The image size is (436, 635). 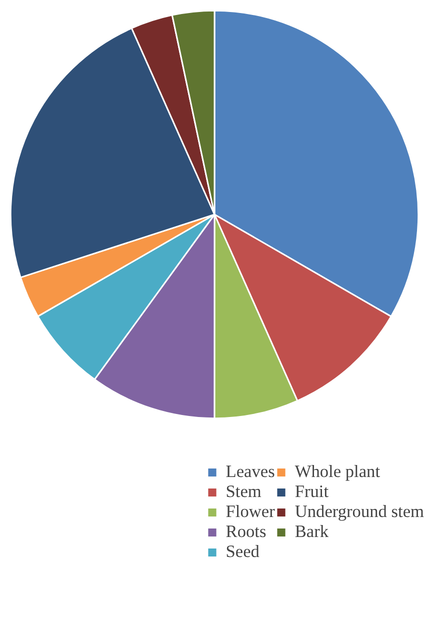 I want to click on legend-label: Underground stem, so click(x=359, y=512).